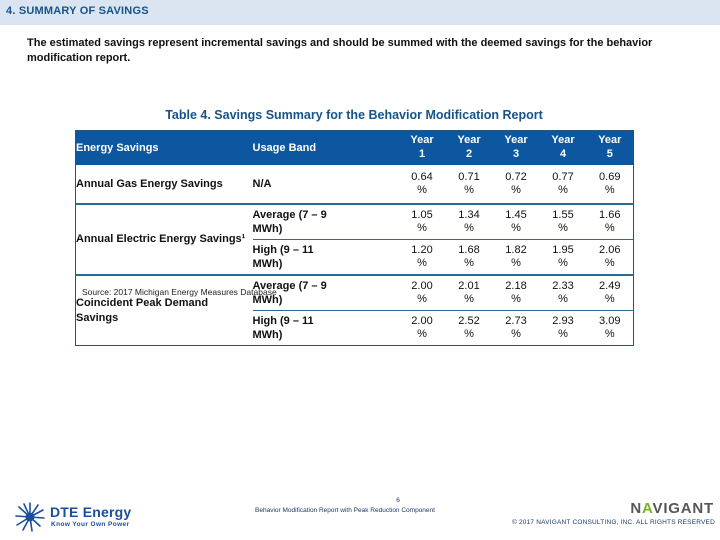 The image size is (720, 540). What do you see at coordinates (398, 500) in the screenshot?
I see `slide-number: 6` at bounding box center [398, 500].